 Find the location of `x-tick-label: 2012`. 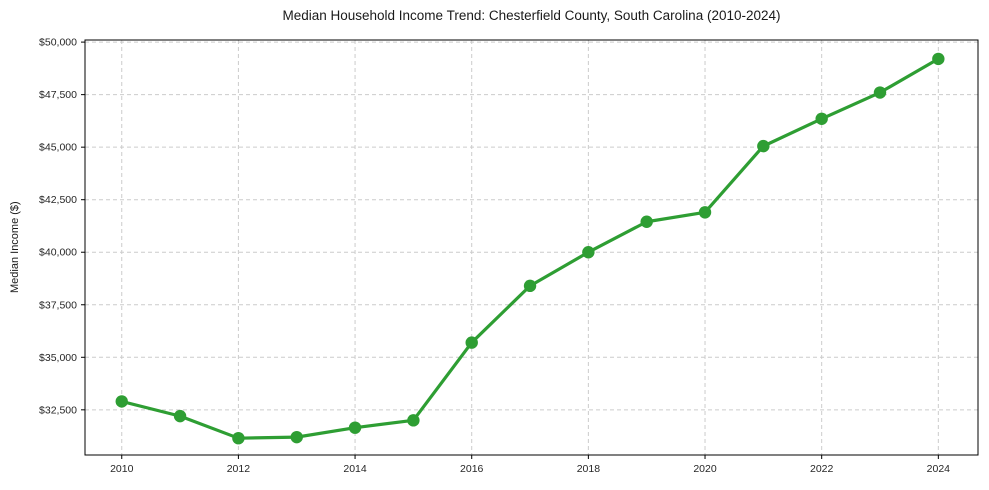

x-tick-label: 2012 is located at coordinates (239, 469).